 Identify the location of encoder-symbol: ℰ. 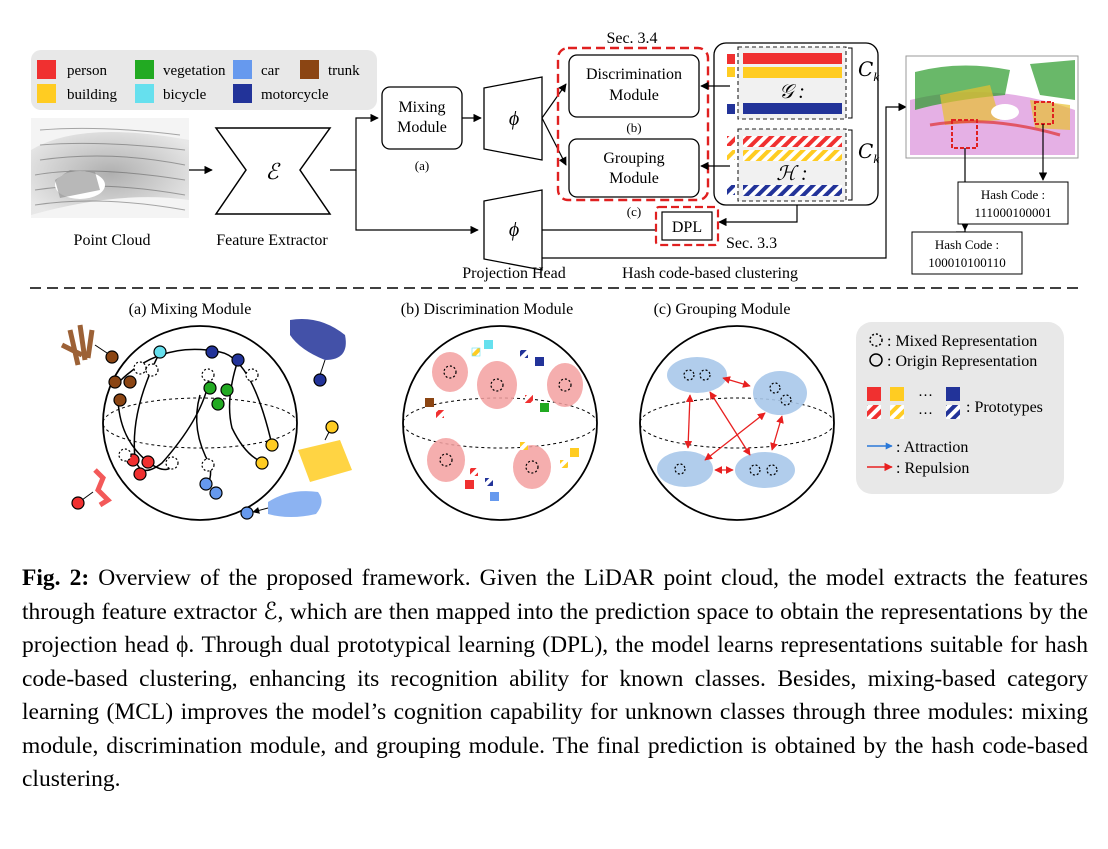
(273, 171).